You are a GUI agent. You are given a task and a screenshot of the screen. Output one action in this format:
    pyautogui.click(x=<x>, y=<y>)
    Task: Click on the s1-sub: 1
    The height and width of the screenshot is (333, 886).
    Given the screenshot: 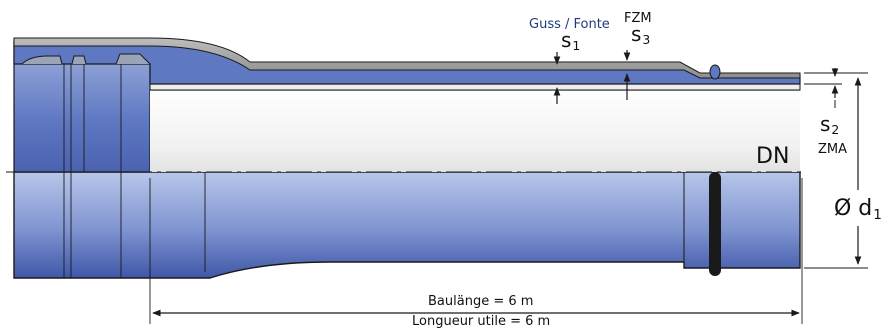 What is the action you would take?
    pyautogui.click(x=576, y=46)
    